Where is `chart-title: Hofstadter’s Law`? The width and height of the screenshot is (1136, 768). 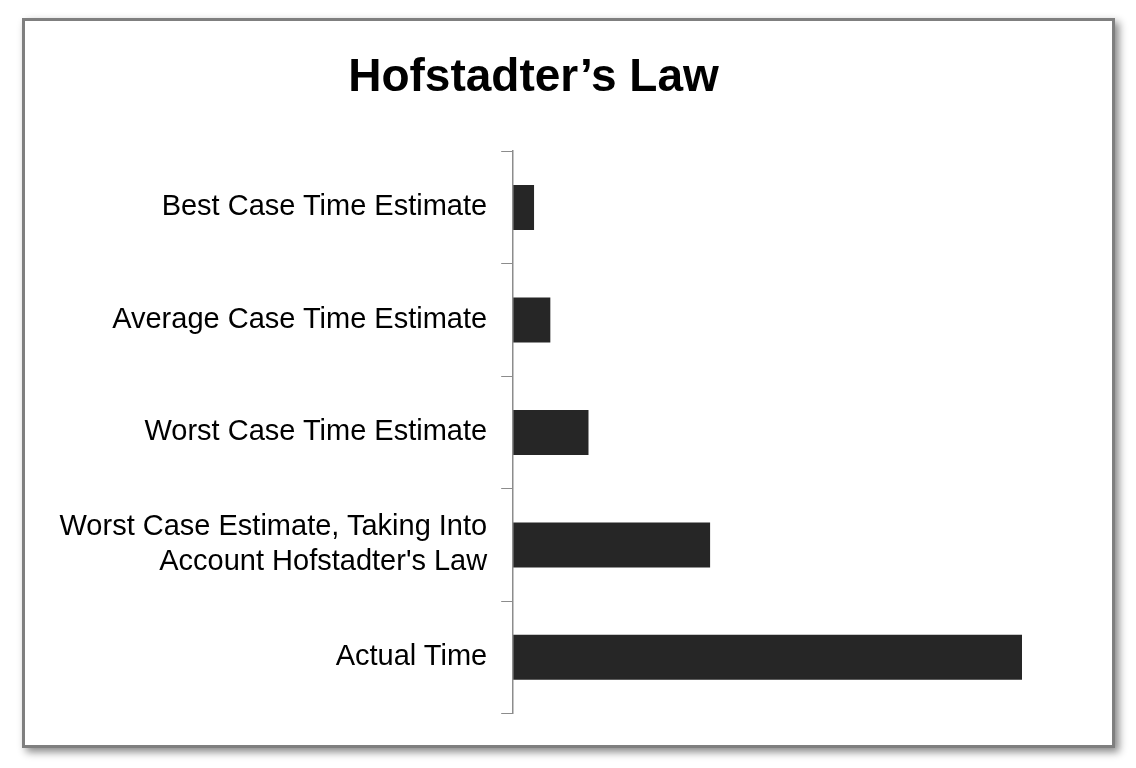 chart-title: Hofstadter’s Law is located at coordinates (534, 75).